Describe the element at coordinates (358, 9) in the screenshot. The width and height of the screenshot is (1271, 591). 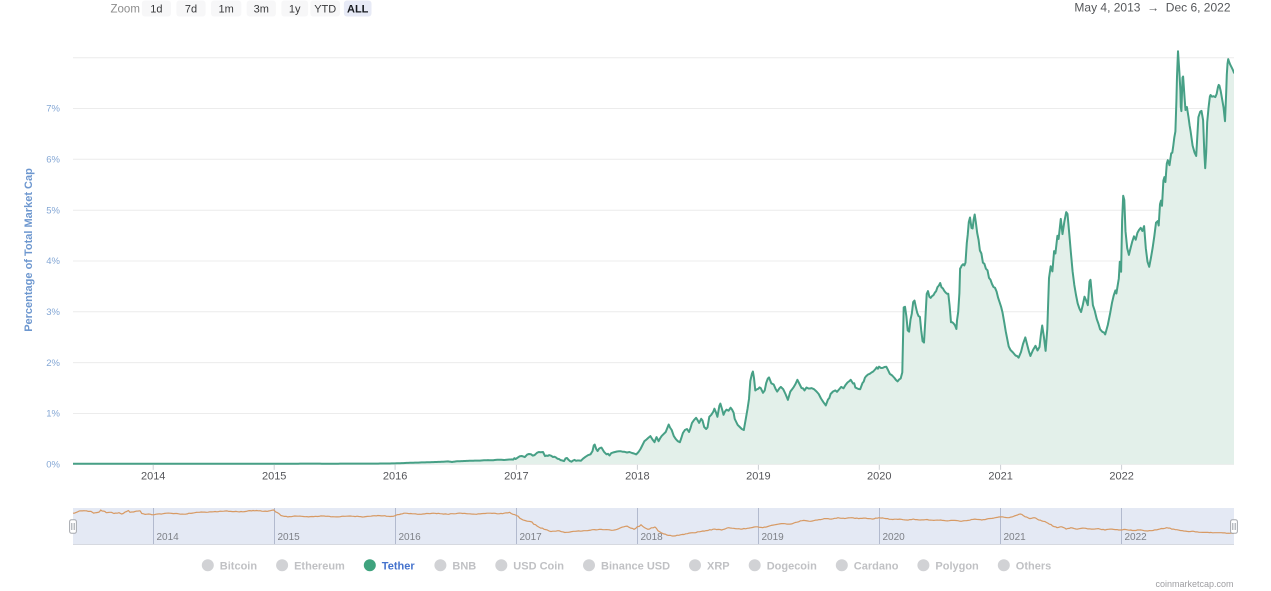
I see `svg-text: ALL` at that location.